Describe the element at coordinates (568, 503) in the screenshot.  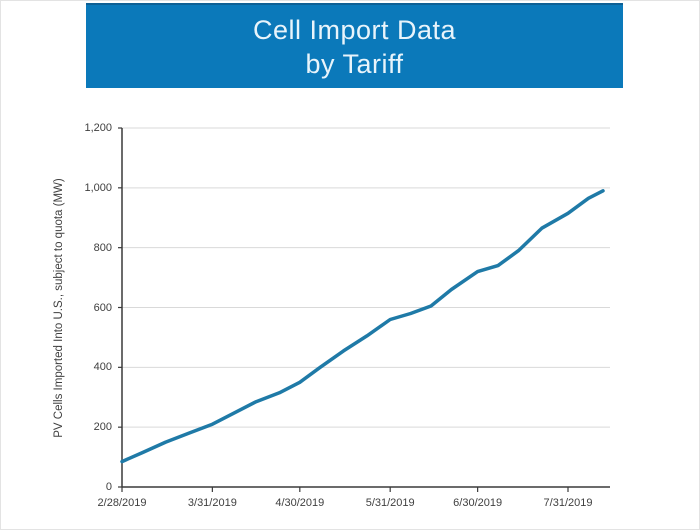
I see `x-tick-label: 7/31/2019` at that location.